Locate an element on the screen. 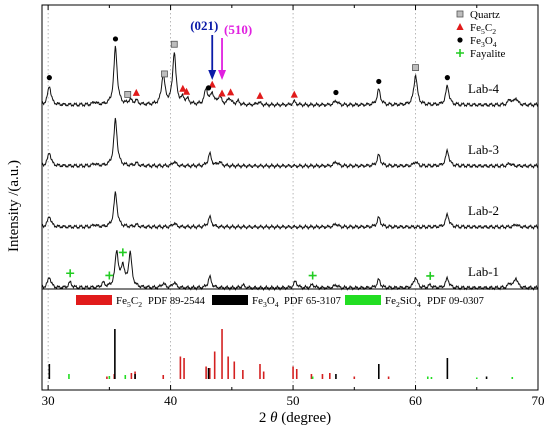  x-tick-label: 60 is located at coordinates (415, 400).